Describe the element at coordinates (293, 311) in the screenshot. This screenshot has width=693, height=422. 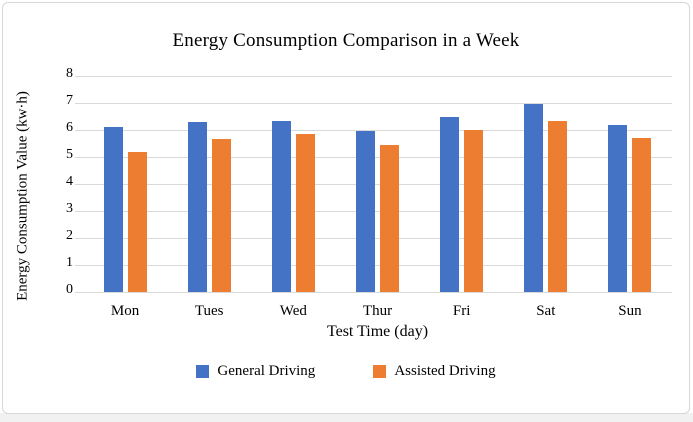
I see `x-tick-label-wed: Wed` at that location.